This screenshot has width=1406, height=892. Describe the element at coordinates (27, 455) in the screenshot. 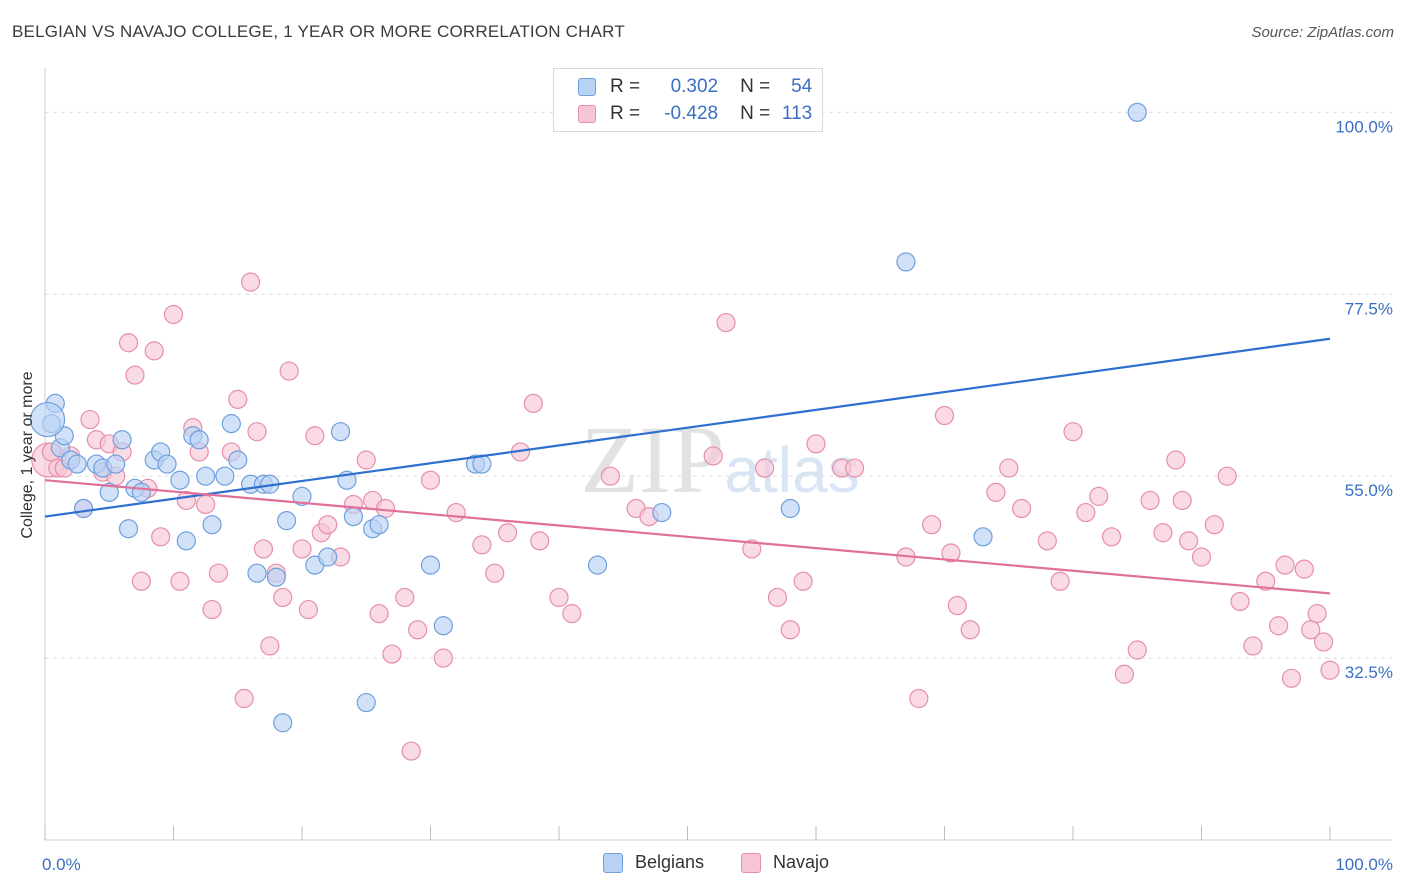

I see `y-axis-label: College, 1 year or more` at that location.